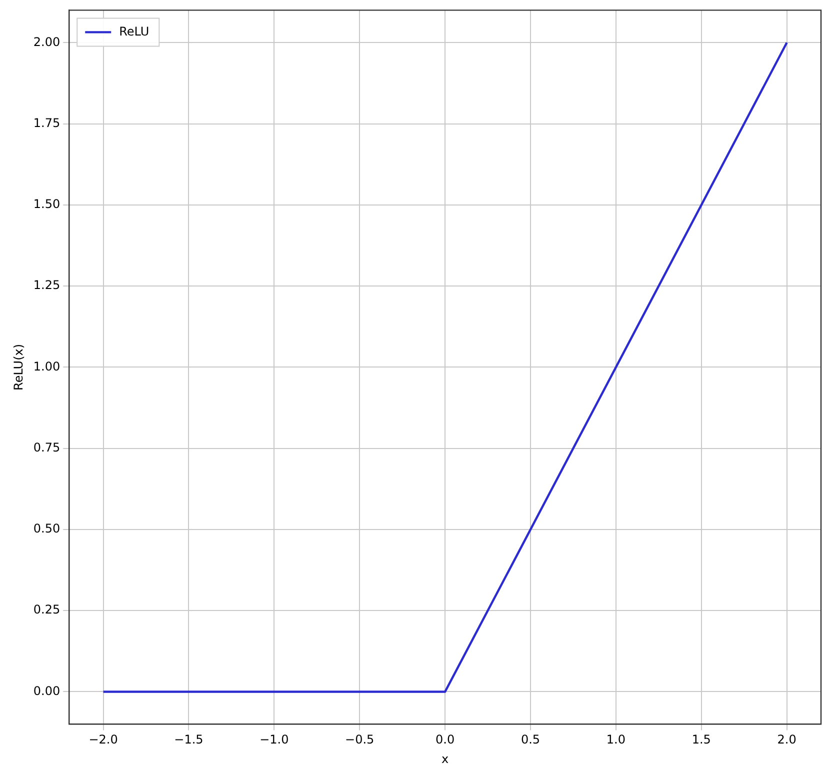 This screenshot has height=777, width=823. Describe the element at coordinates (530, 739) in the screenshot. I see `x-tick-label: 0.5` at that location.